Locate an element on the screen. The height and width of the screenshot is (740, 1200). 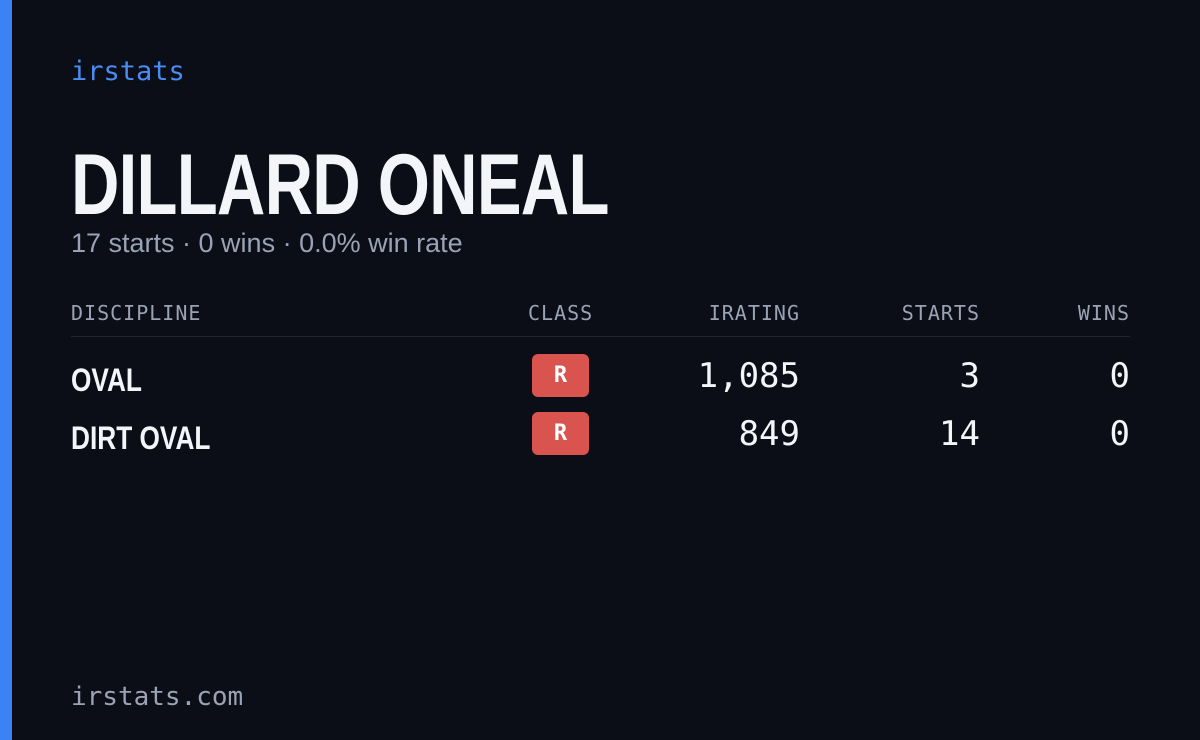
accent-bar is located at coordinates (6, 370).